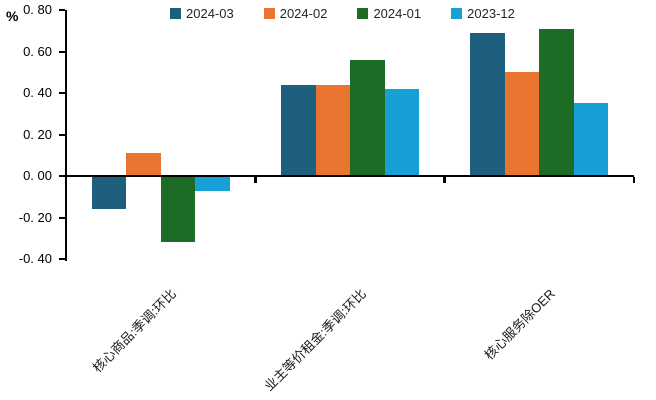  I want to click on y-axis-line, so click(66, 135).